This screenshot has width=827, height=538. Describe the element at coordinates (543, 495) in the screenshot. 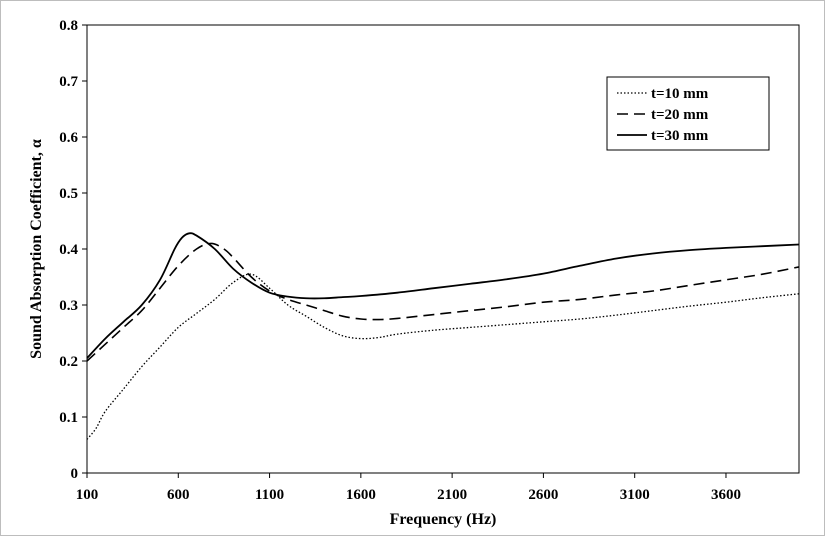

I see `x-tick-label: 2600` at that location.